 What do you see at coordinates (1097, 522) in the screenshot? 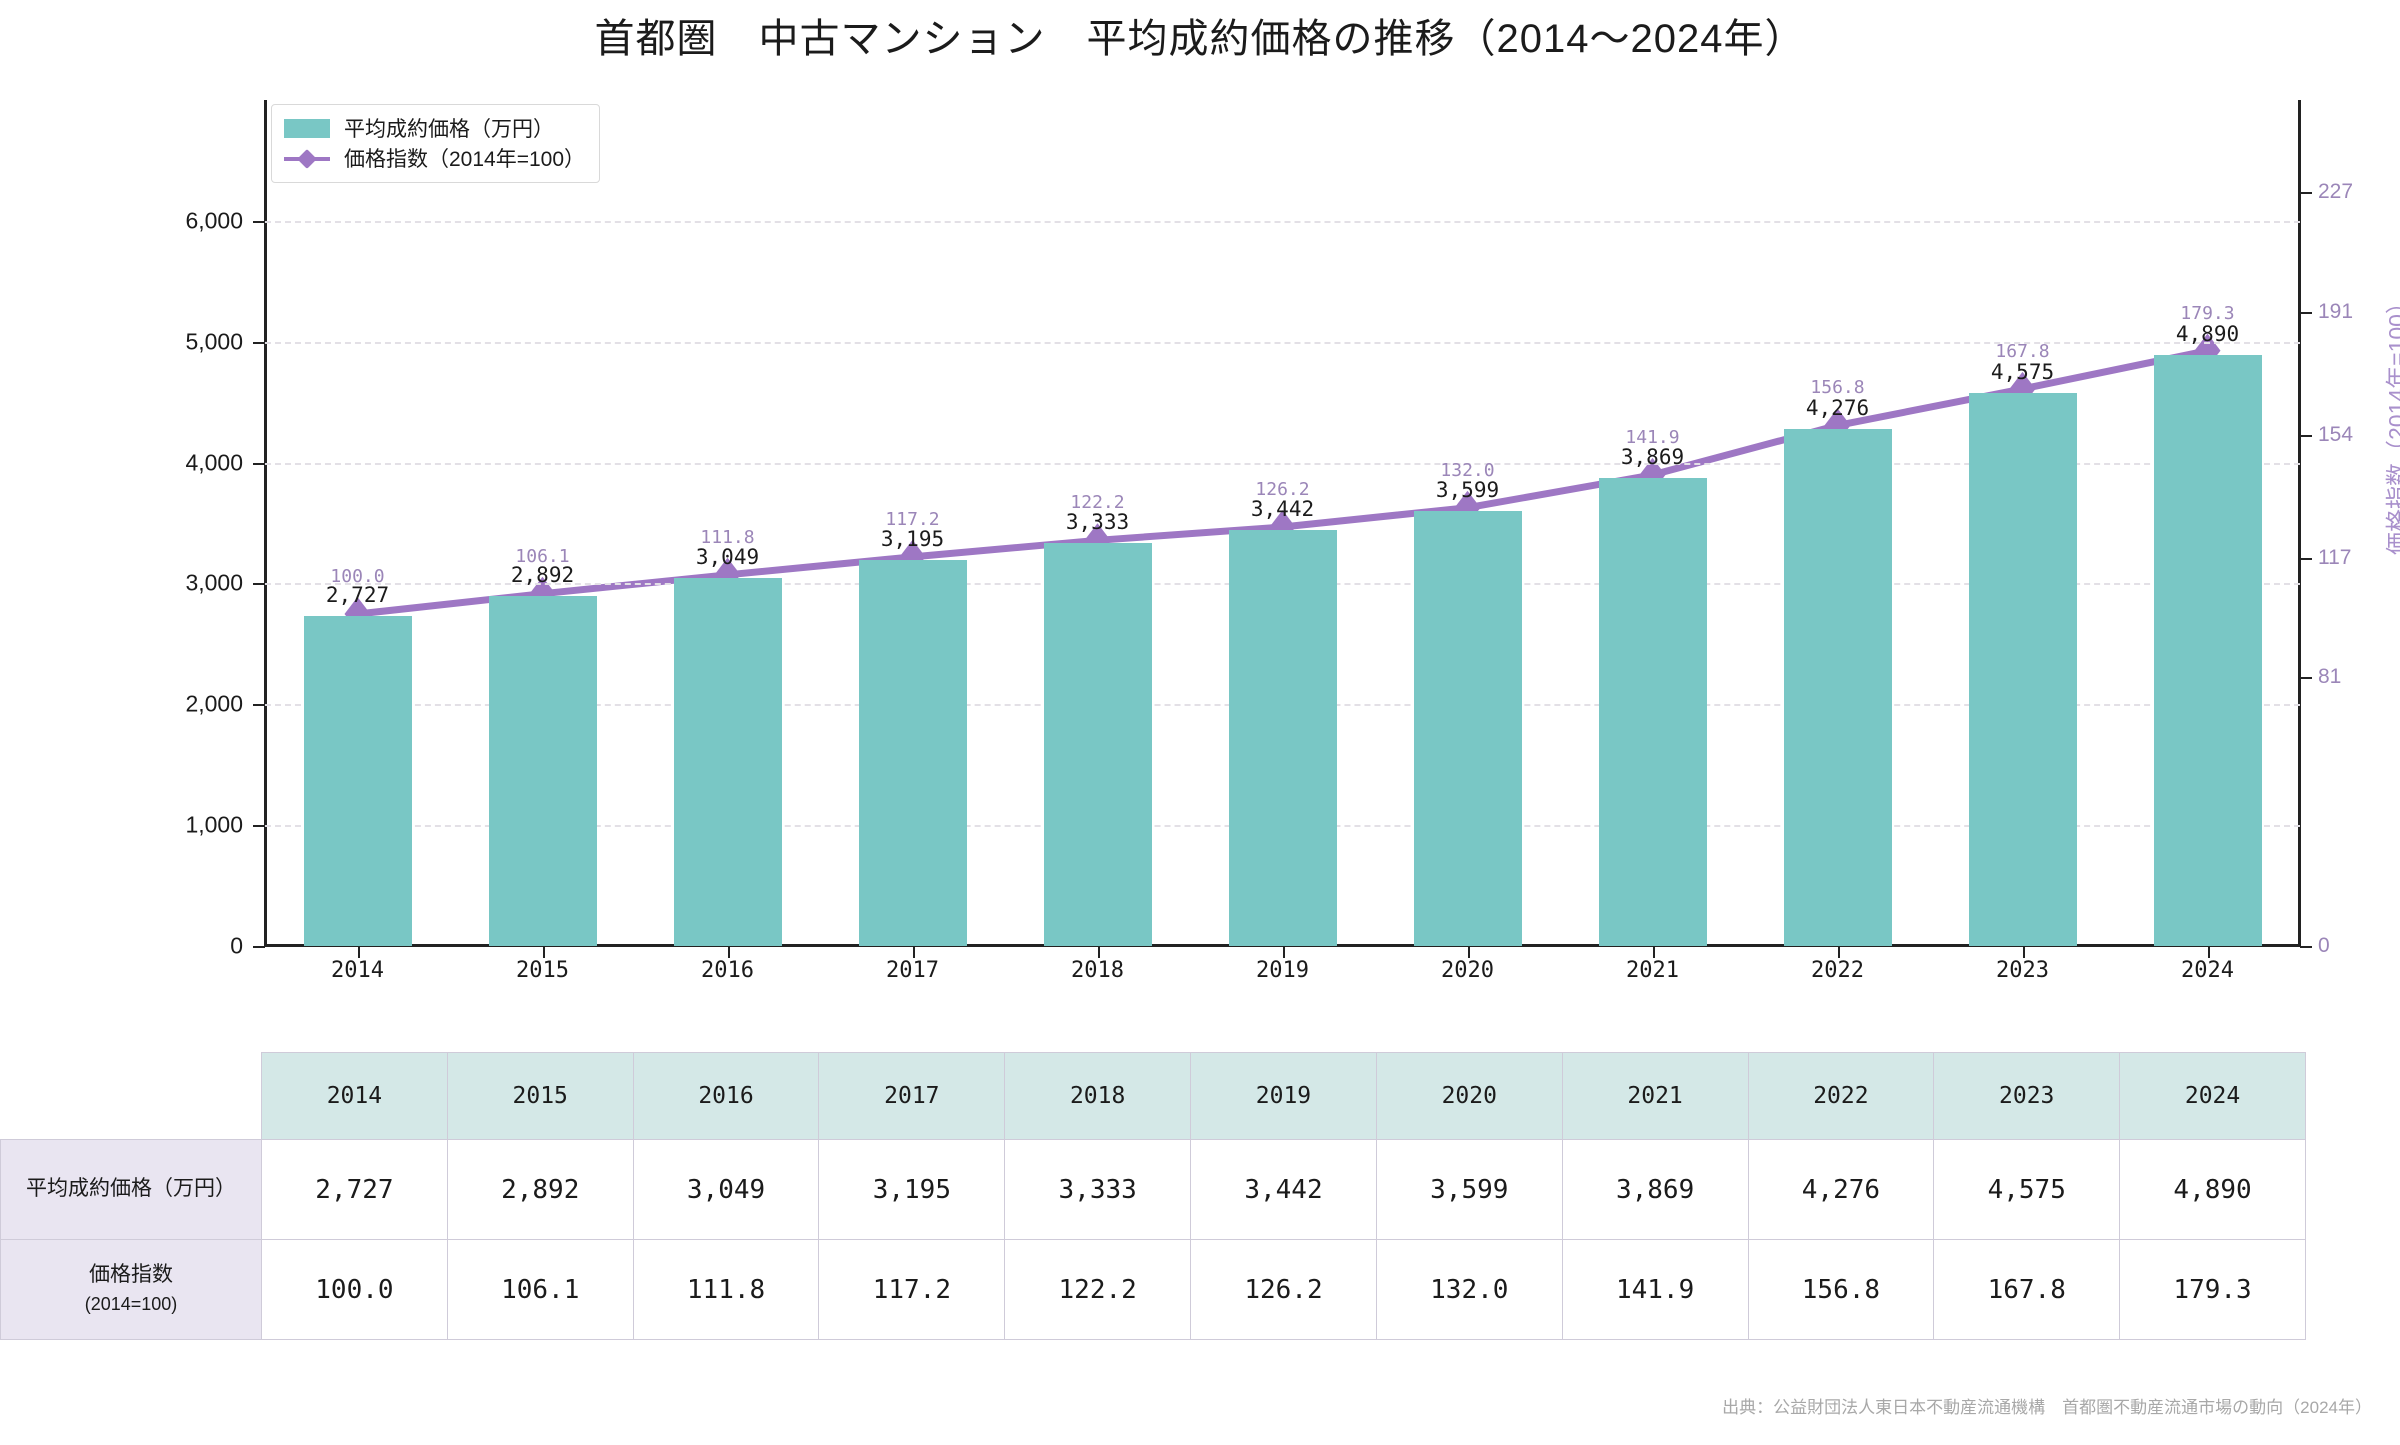
I see `bar-value-label: 3,333` at bounding box center [1097, 522].